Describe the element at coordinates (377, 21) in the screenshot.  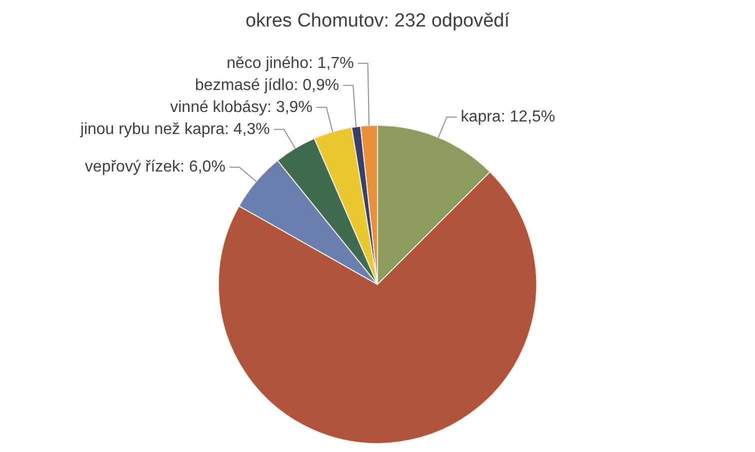
I see `chart-title: okres Chomutov: 232 odpovědí` at that location.